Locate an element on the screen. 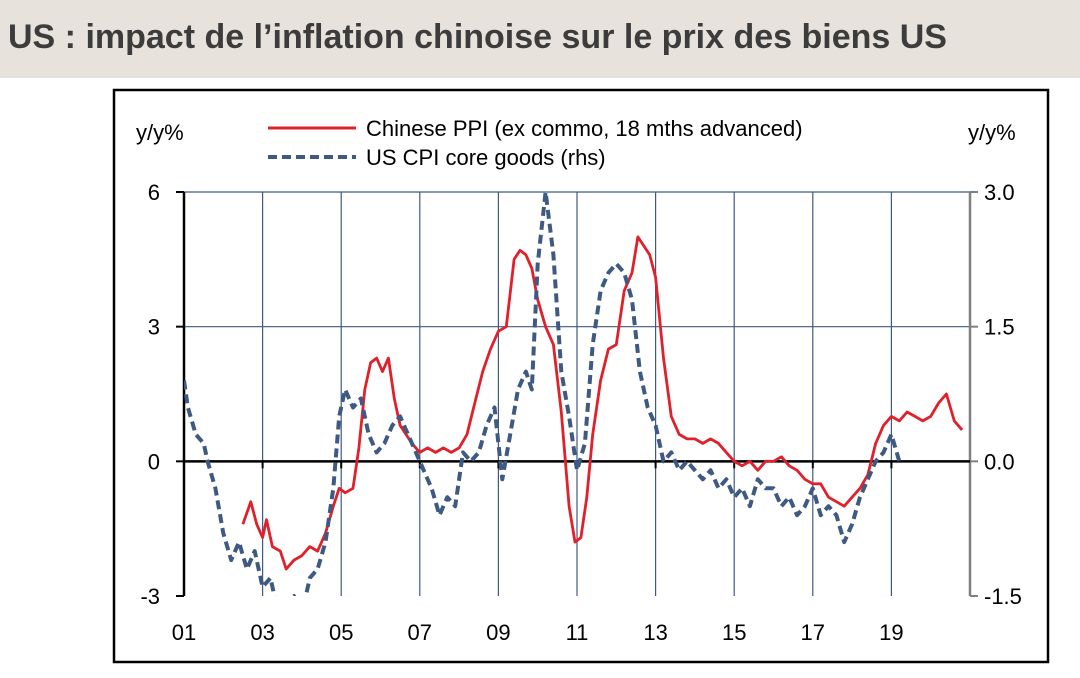  y-left-tick-label: 6 is located at coordinates (154, 192).